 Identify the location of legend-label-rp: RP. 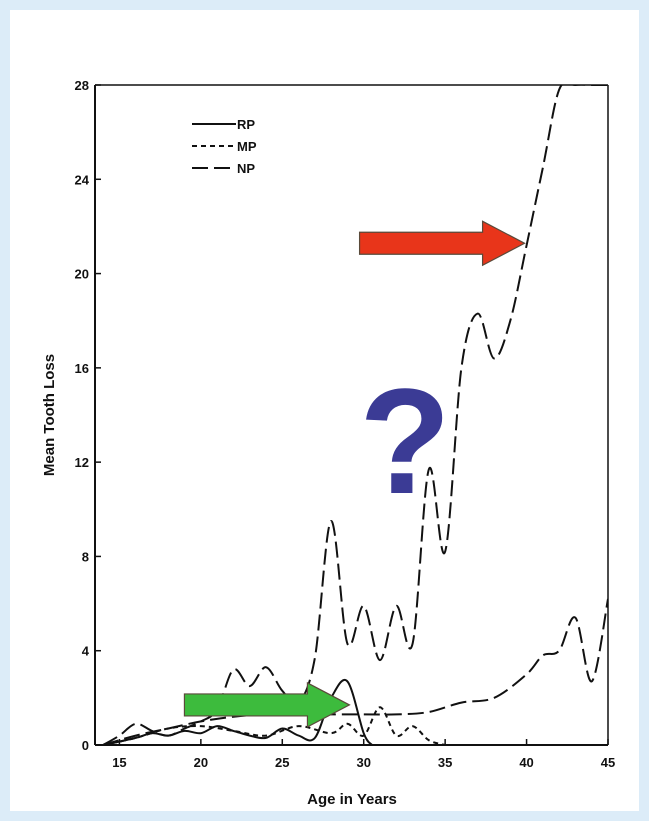
(246, 124).